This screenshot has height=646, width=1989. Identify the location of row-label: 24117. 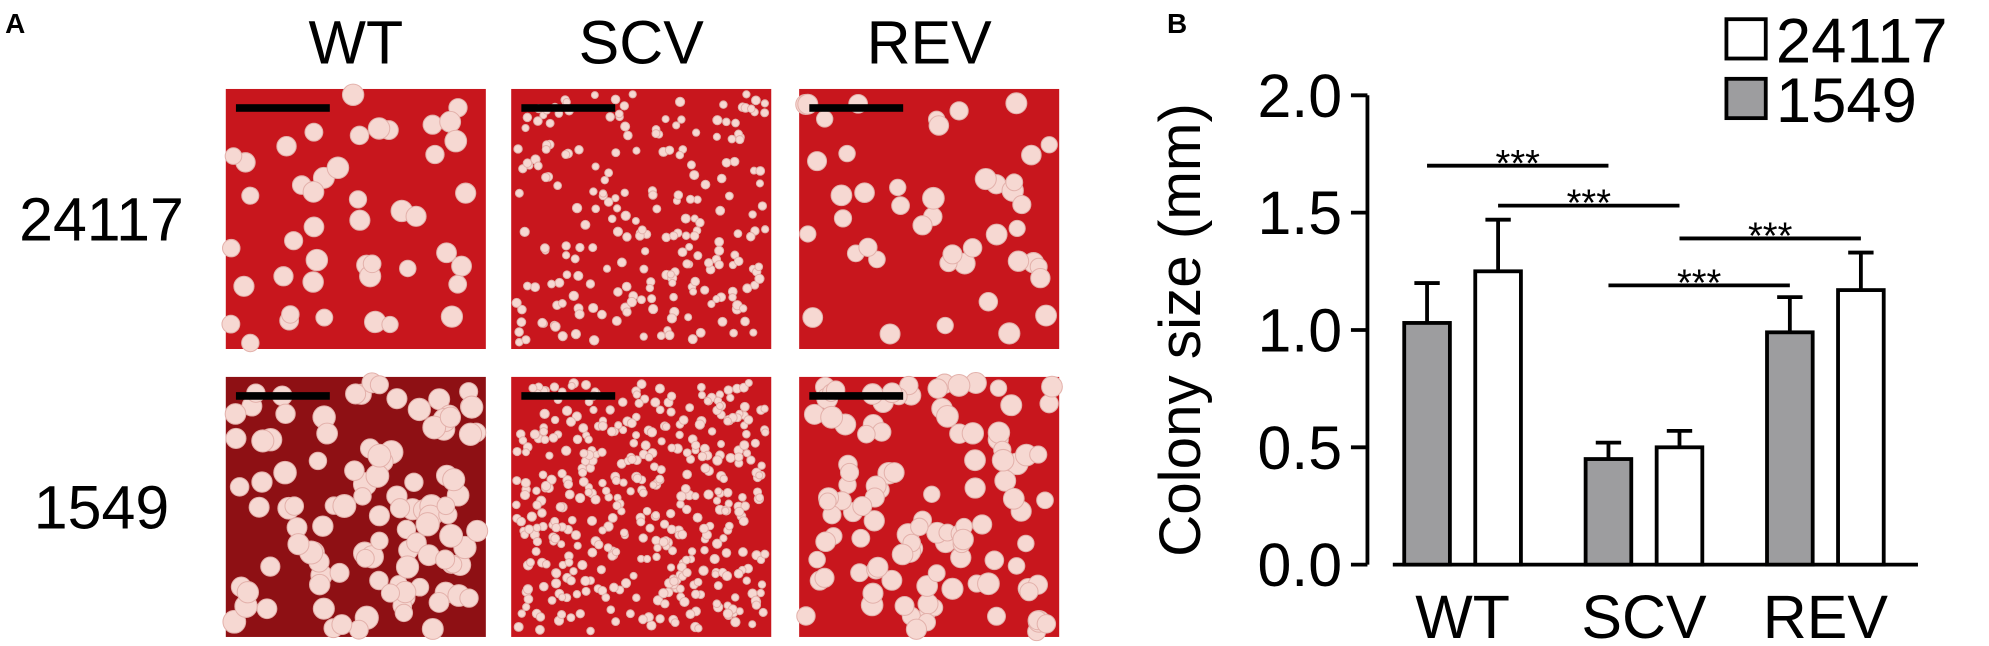
(101, 220).